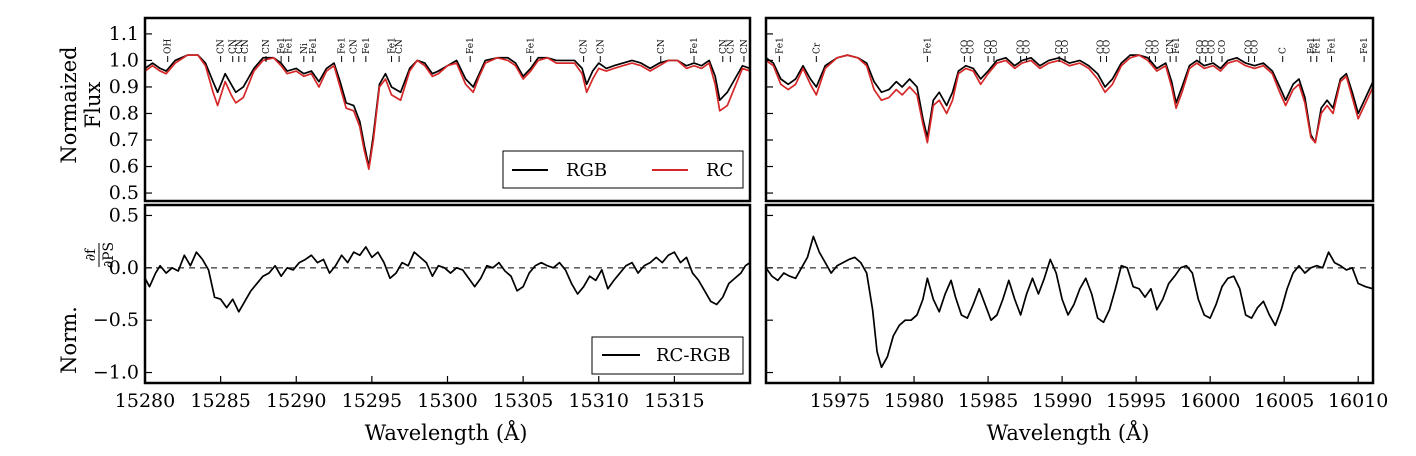  Describe the element at coordinates (305, 48) in the screenshot. I see `line-id-label: Ni` at that location.